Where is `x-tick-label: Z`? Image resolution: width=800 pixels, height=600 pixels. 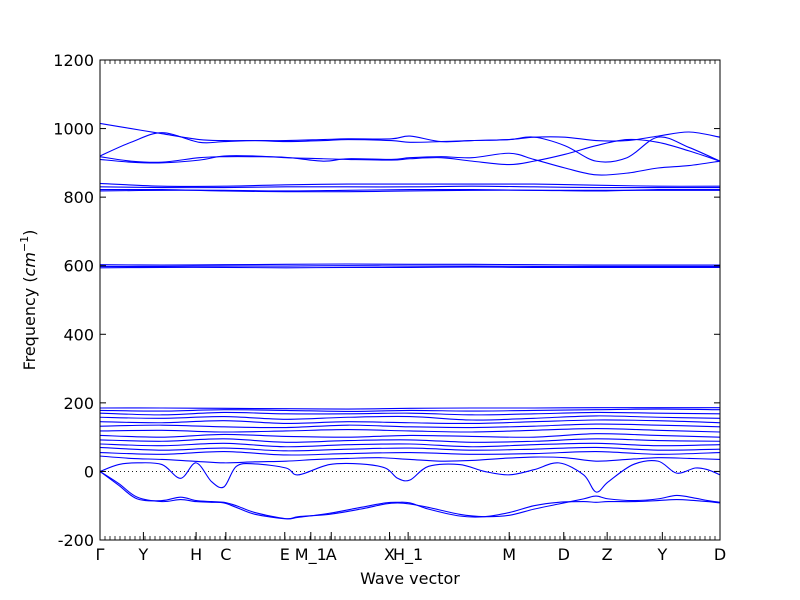 x-tick-label: Z is located at coordinates (607, 554).